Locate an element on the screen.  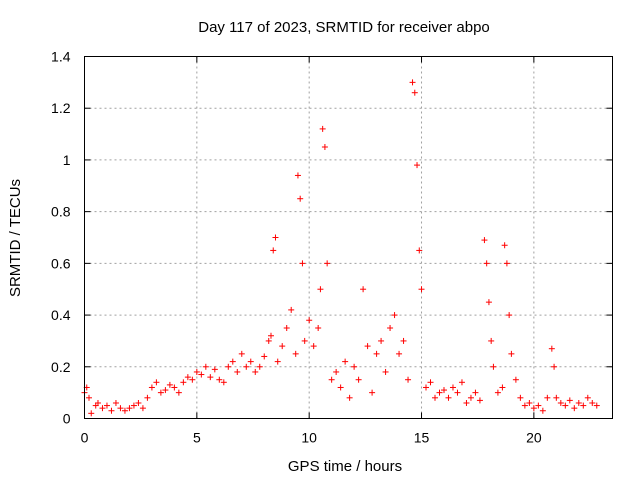
x-tick-label: 15 is located at coordinates (422, 438).